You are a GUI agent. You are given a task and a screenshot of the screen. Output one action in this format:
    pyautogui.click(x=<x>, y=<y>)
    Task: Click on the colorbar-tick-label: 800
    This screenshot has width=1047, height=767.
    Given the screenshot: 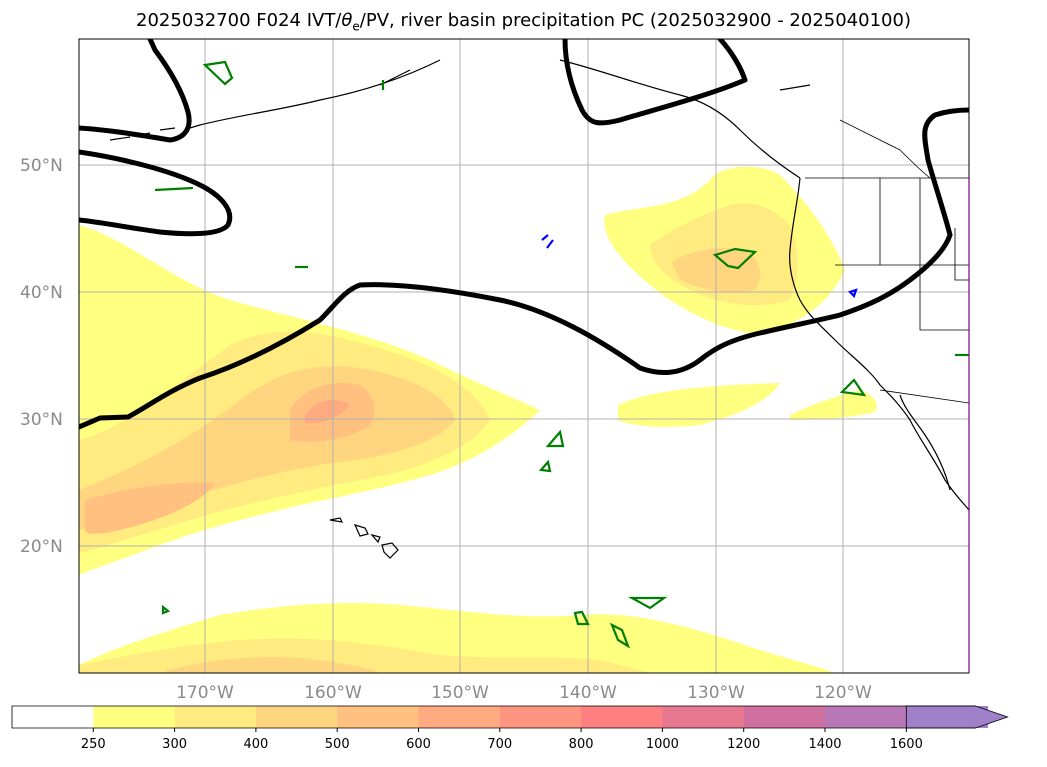 What is the action you would take?
    pyautogui.click(x=581, y=744)
    